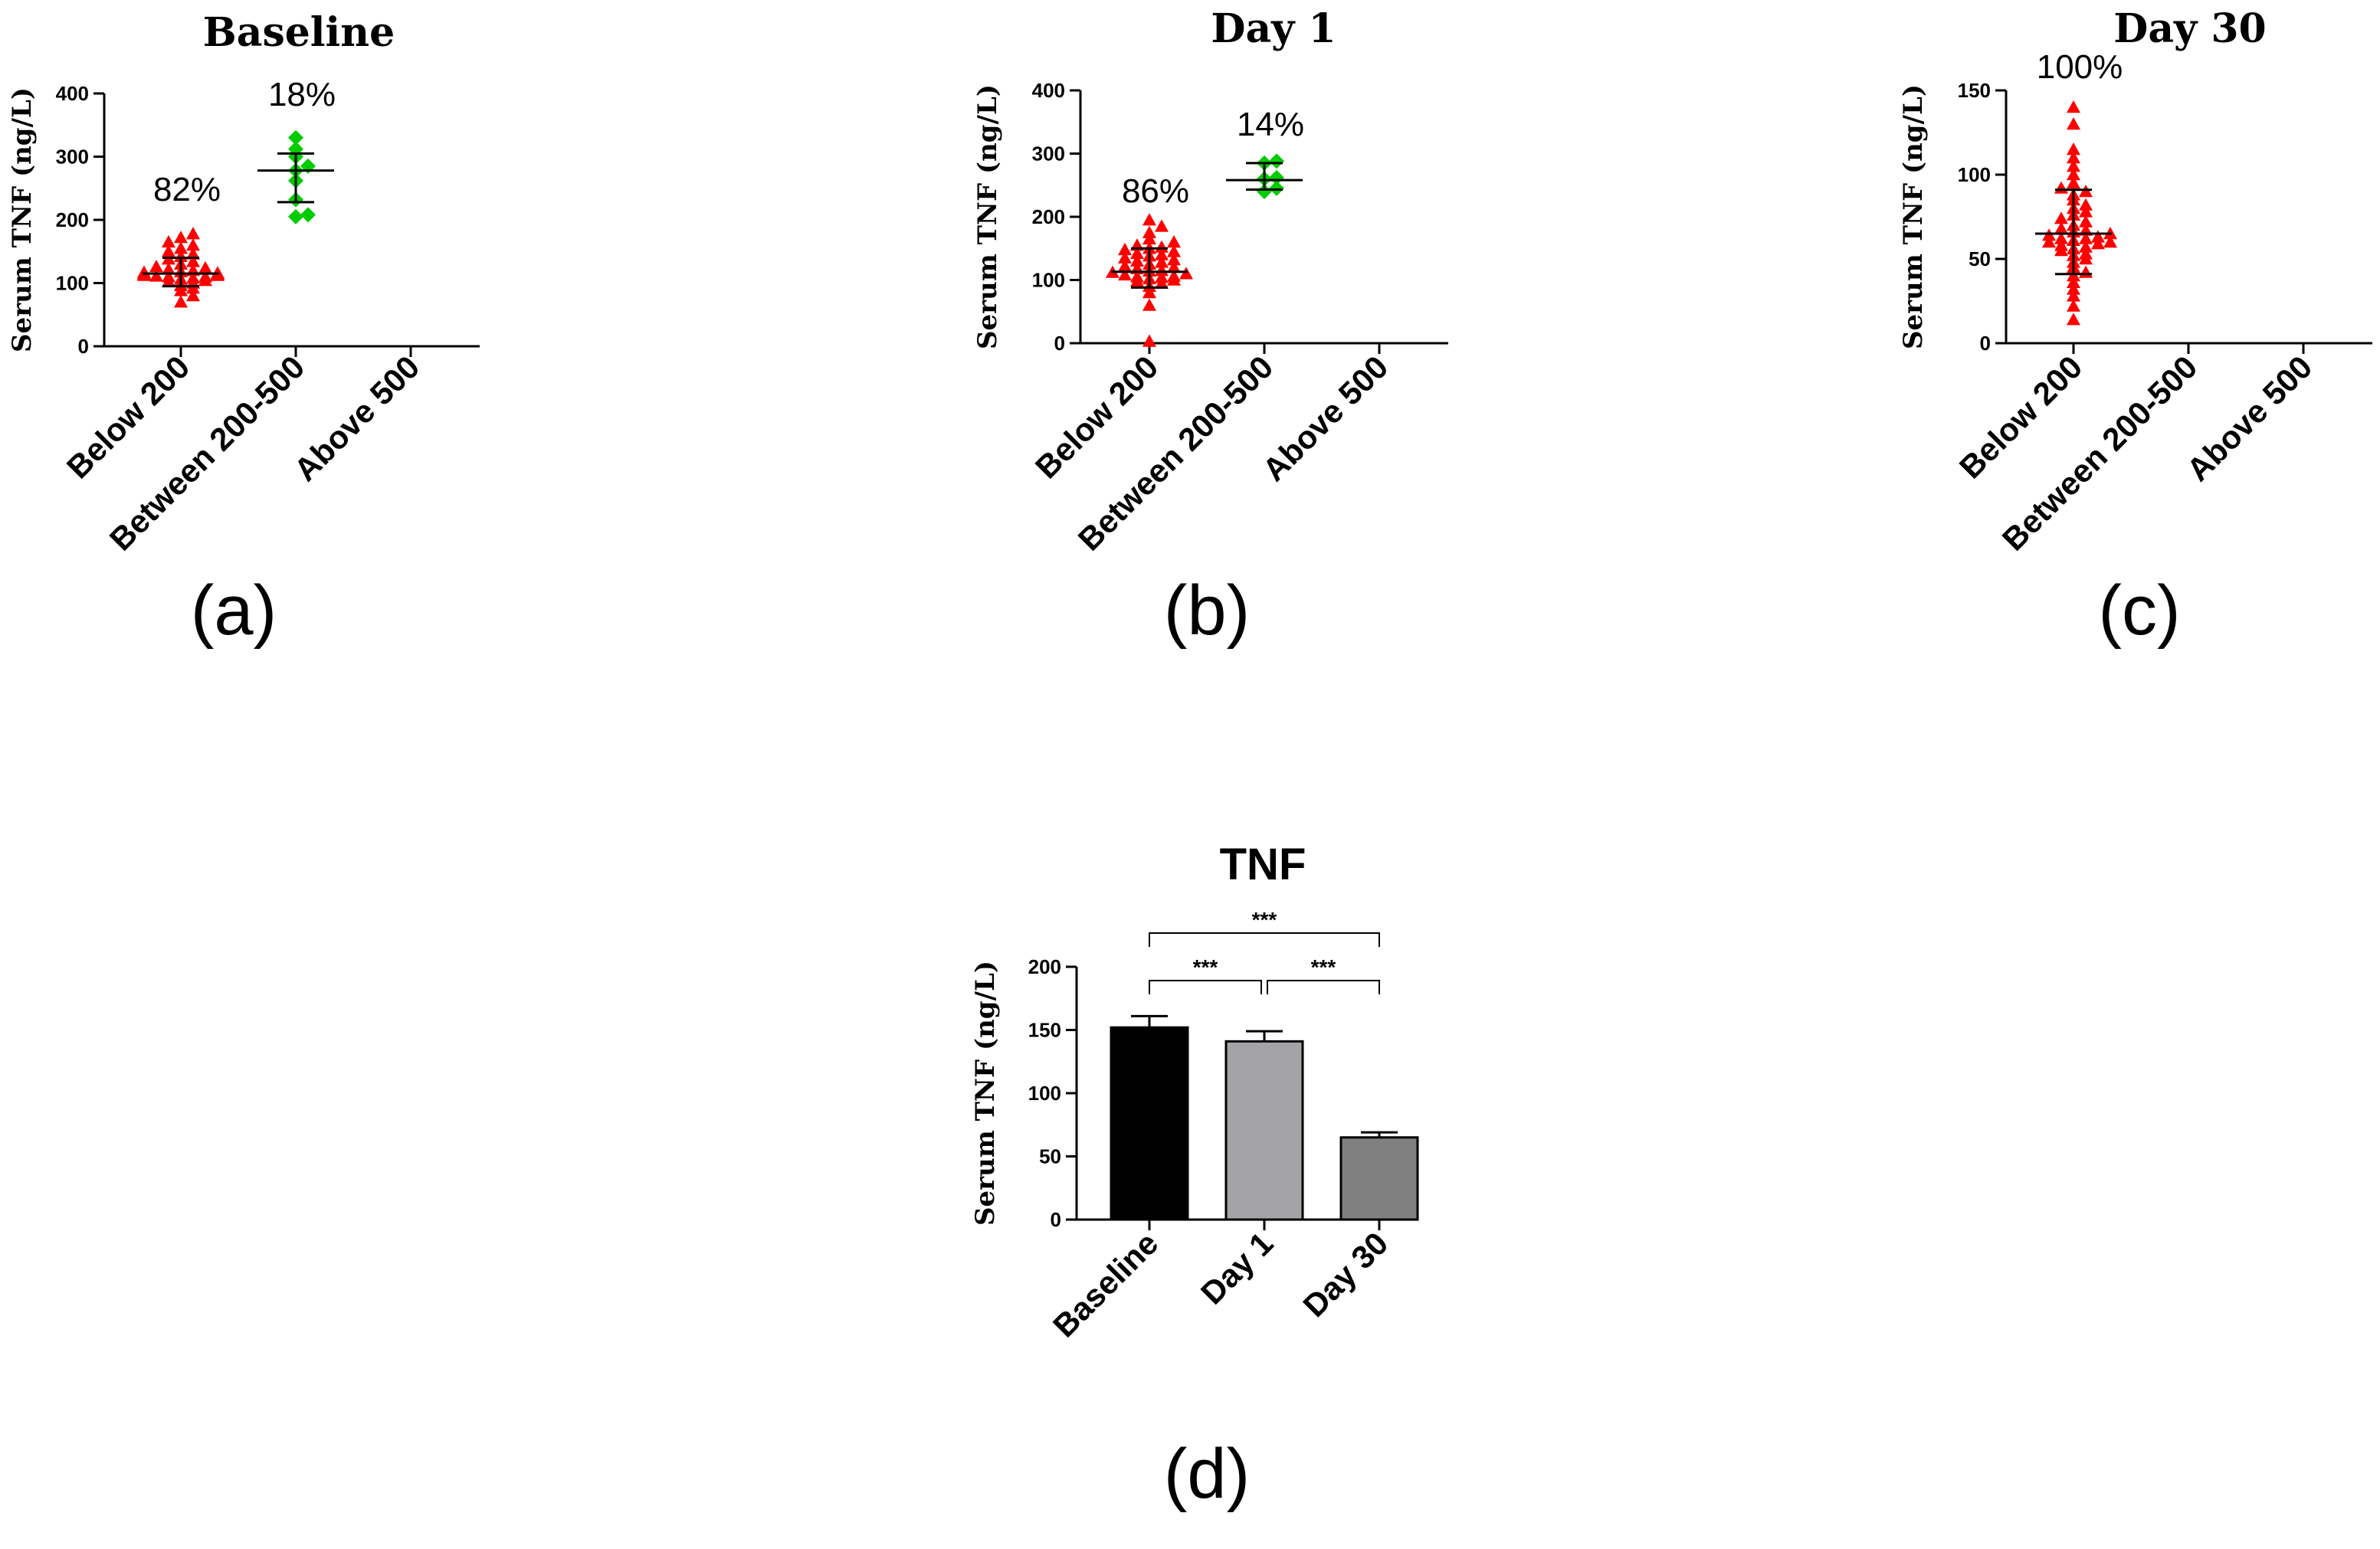 The image size is (2380, 1549). What do you see at coordinates (1270, 124) in the screenshot?
I see `percent-label: 14%` at bounding box center [1270, 124].